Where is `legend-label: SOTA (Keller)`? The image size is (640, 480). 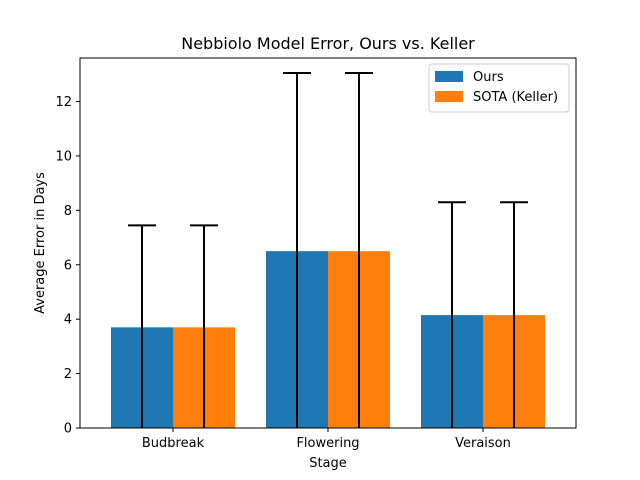
legend-label: SOTA (Keller) is located at coordinates (515, 97).